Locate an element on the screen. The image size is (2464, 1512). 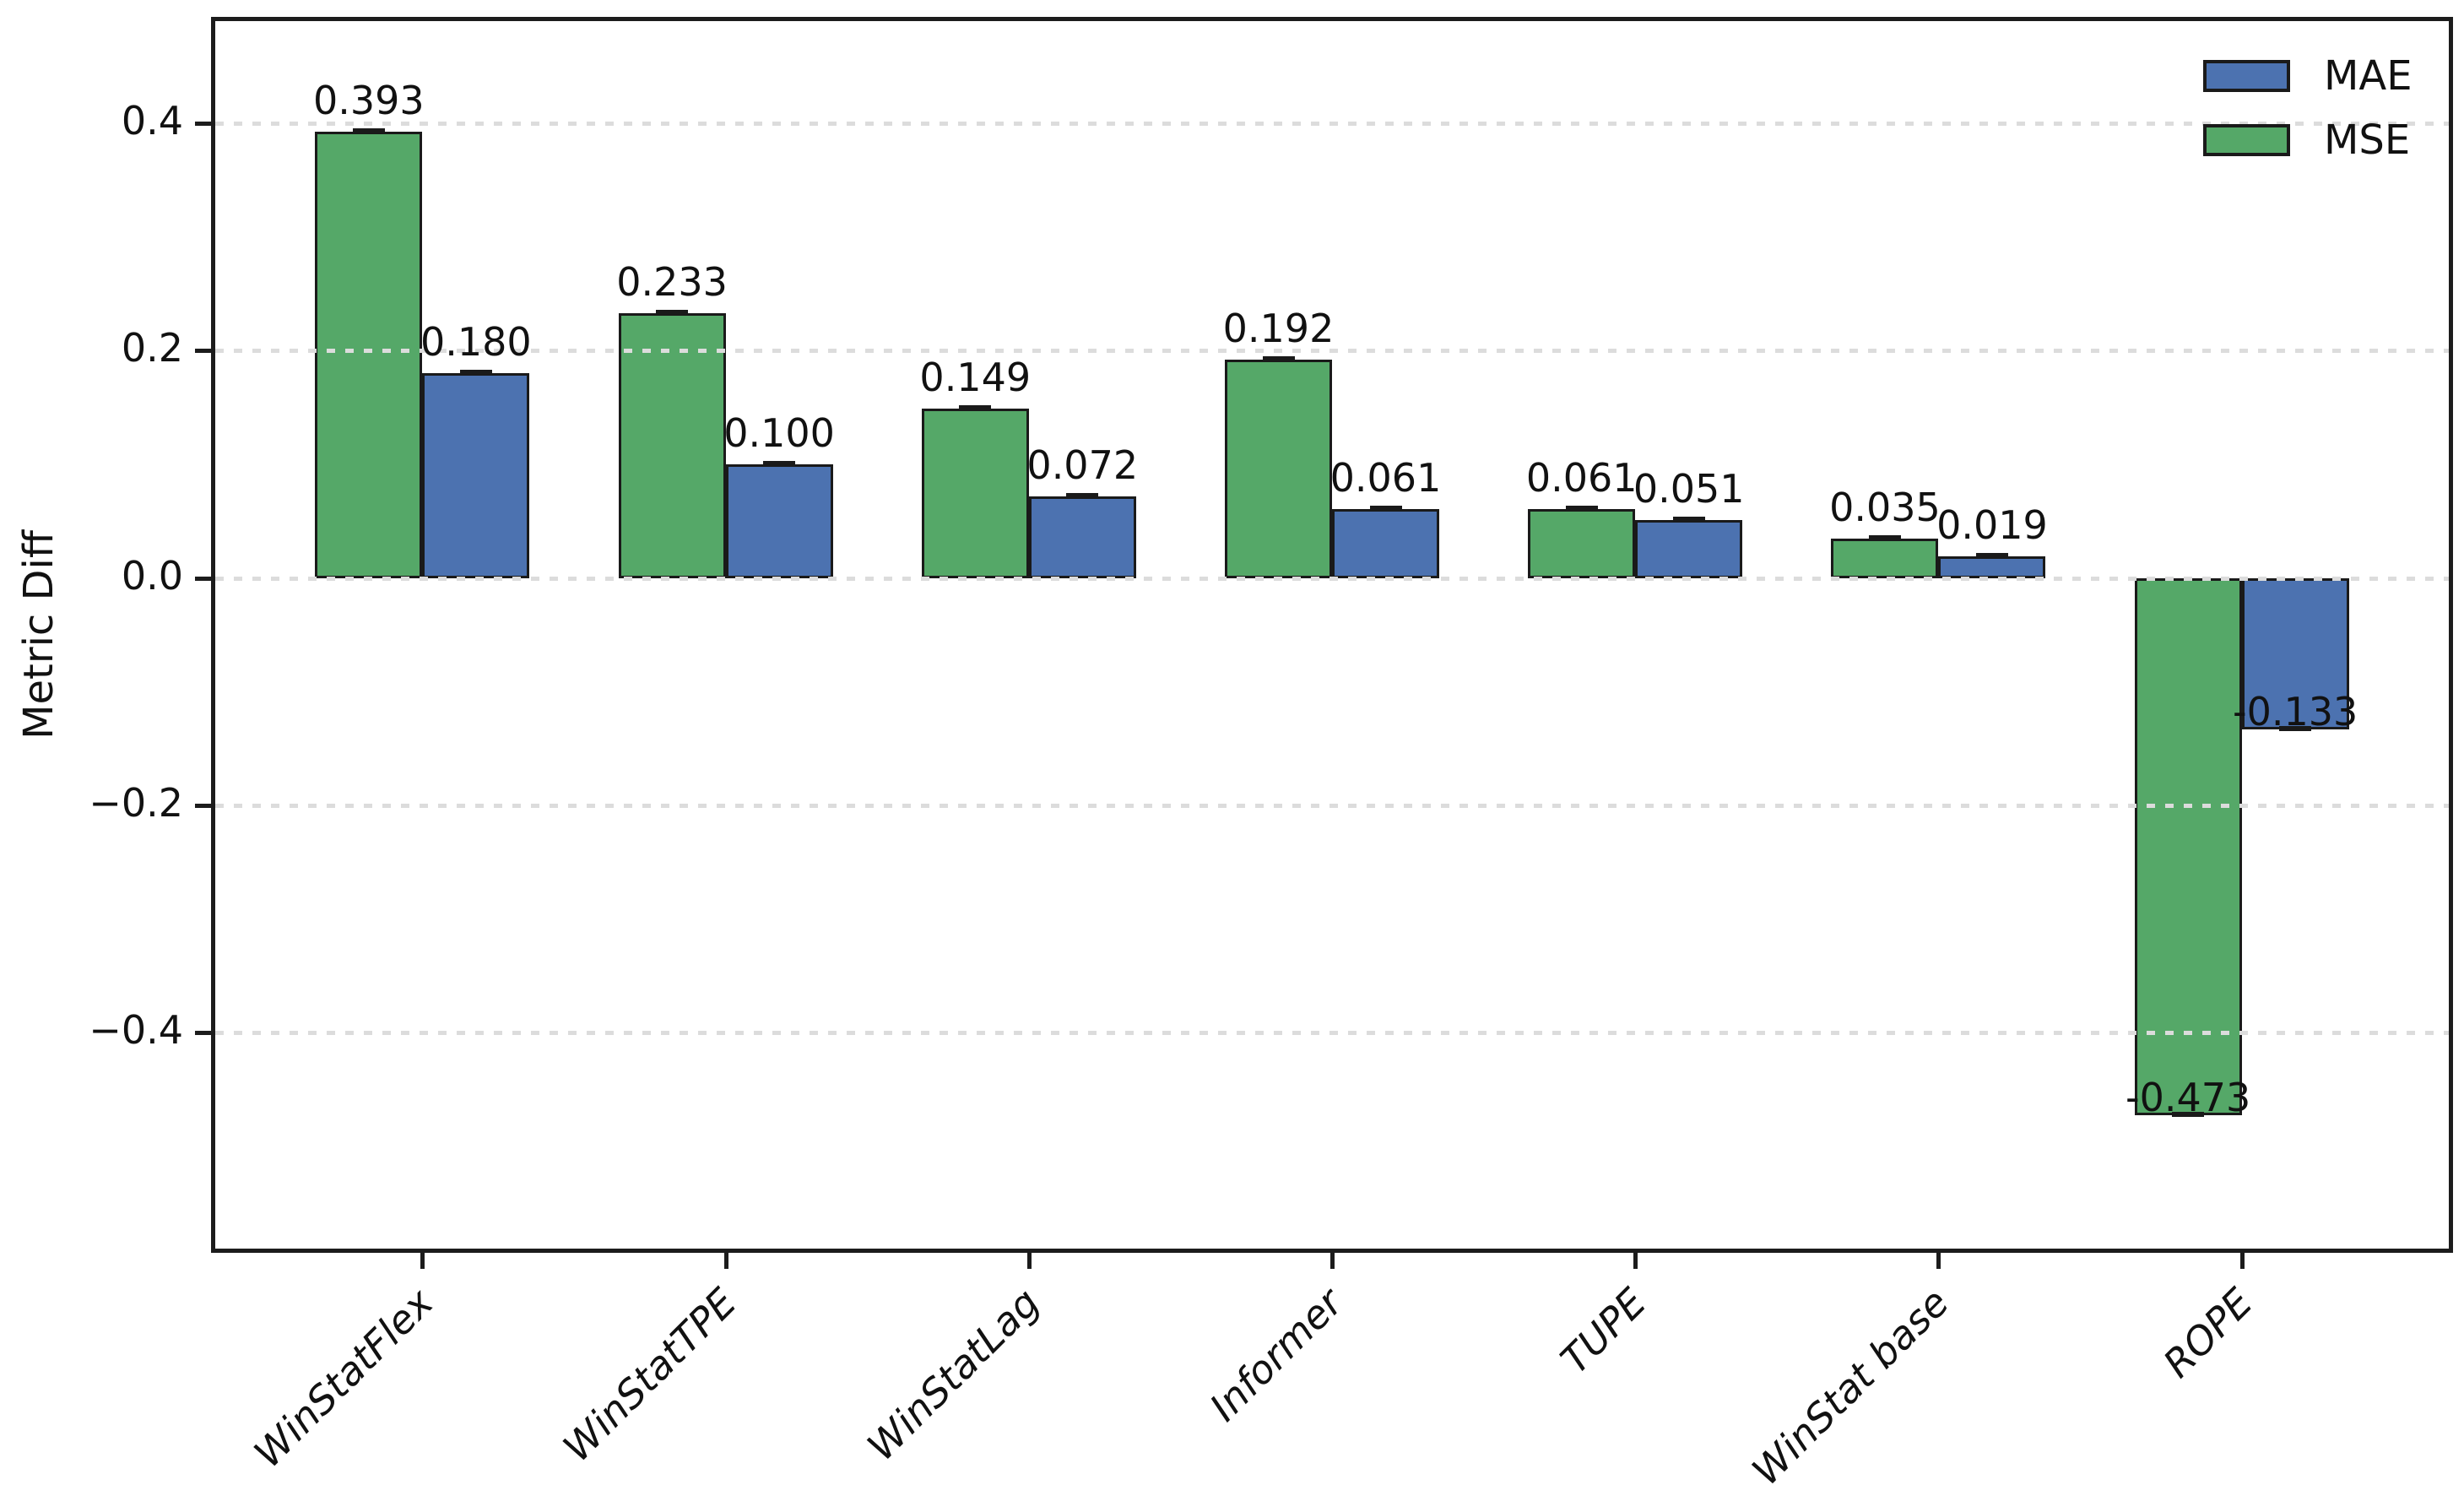
y-tick-label--0.2: −0.2 is located at coordinates (136, 802).